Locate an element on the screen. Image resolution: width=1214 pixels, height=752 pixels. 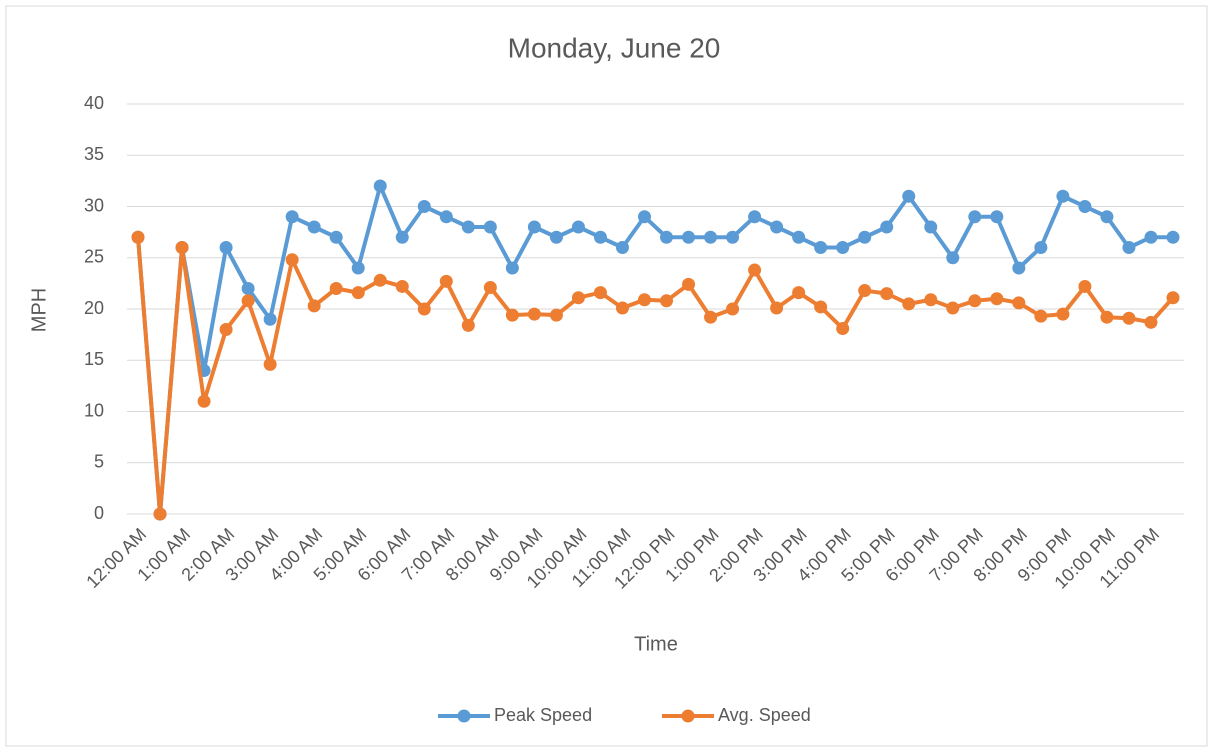
y-tick-label: 0 is located at coordinates (99, 513).